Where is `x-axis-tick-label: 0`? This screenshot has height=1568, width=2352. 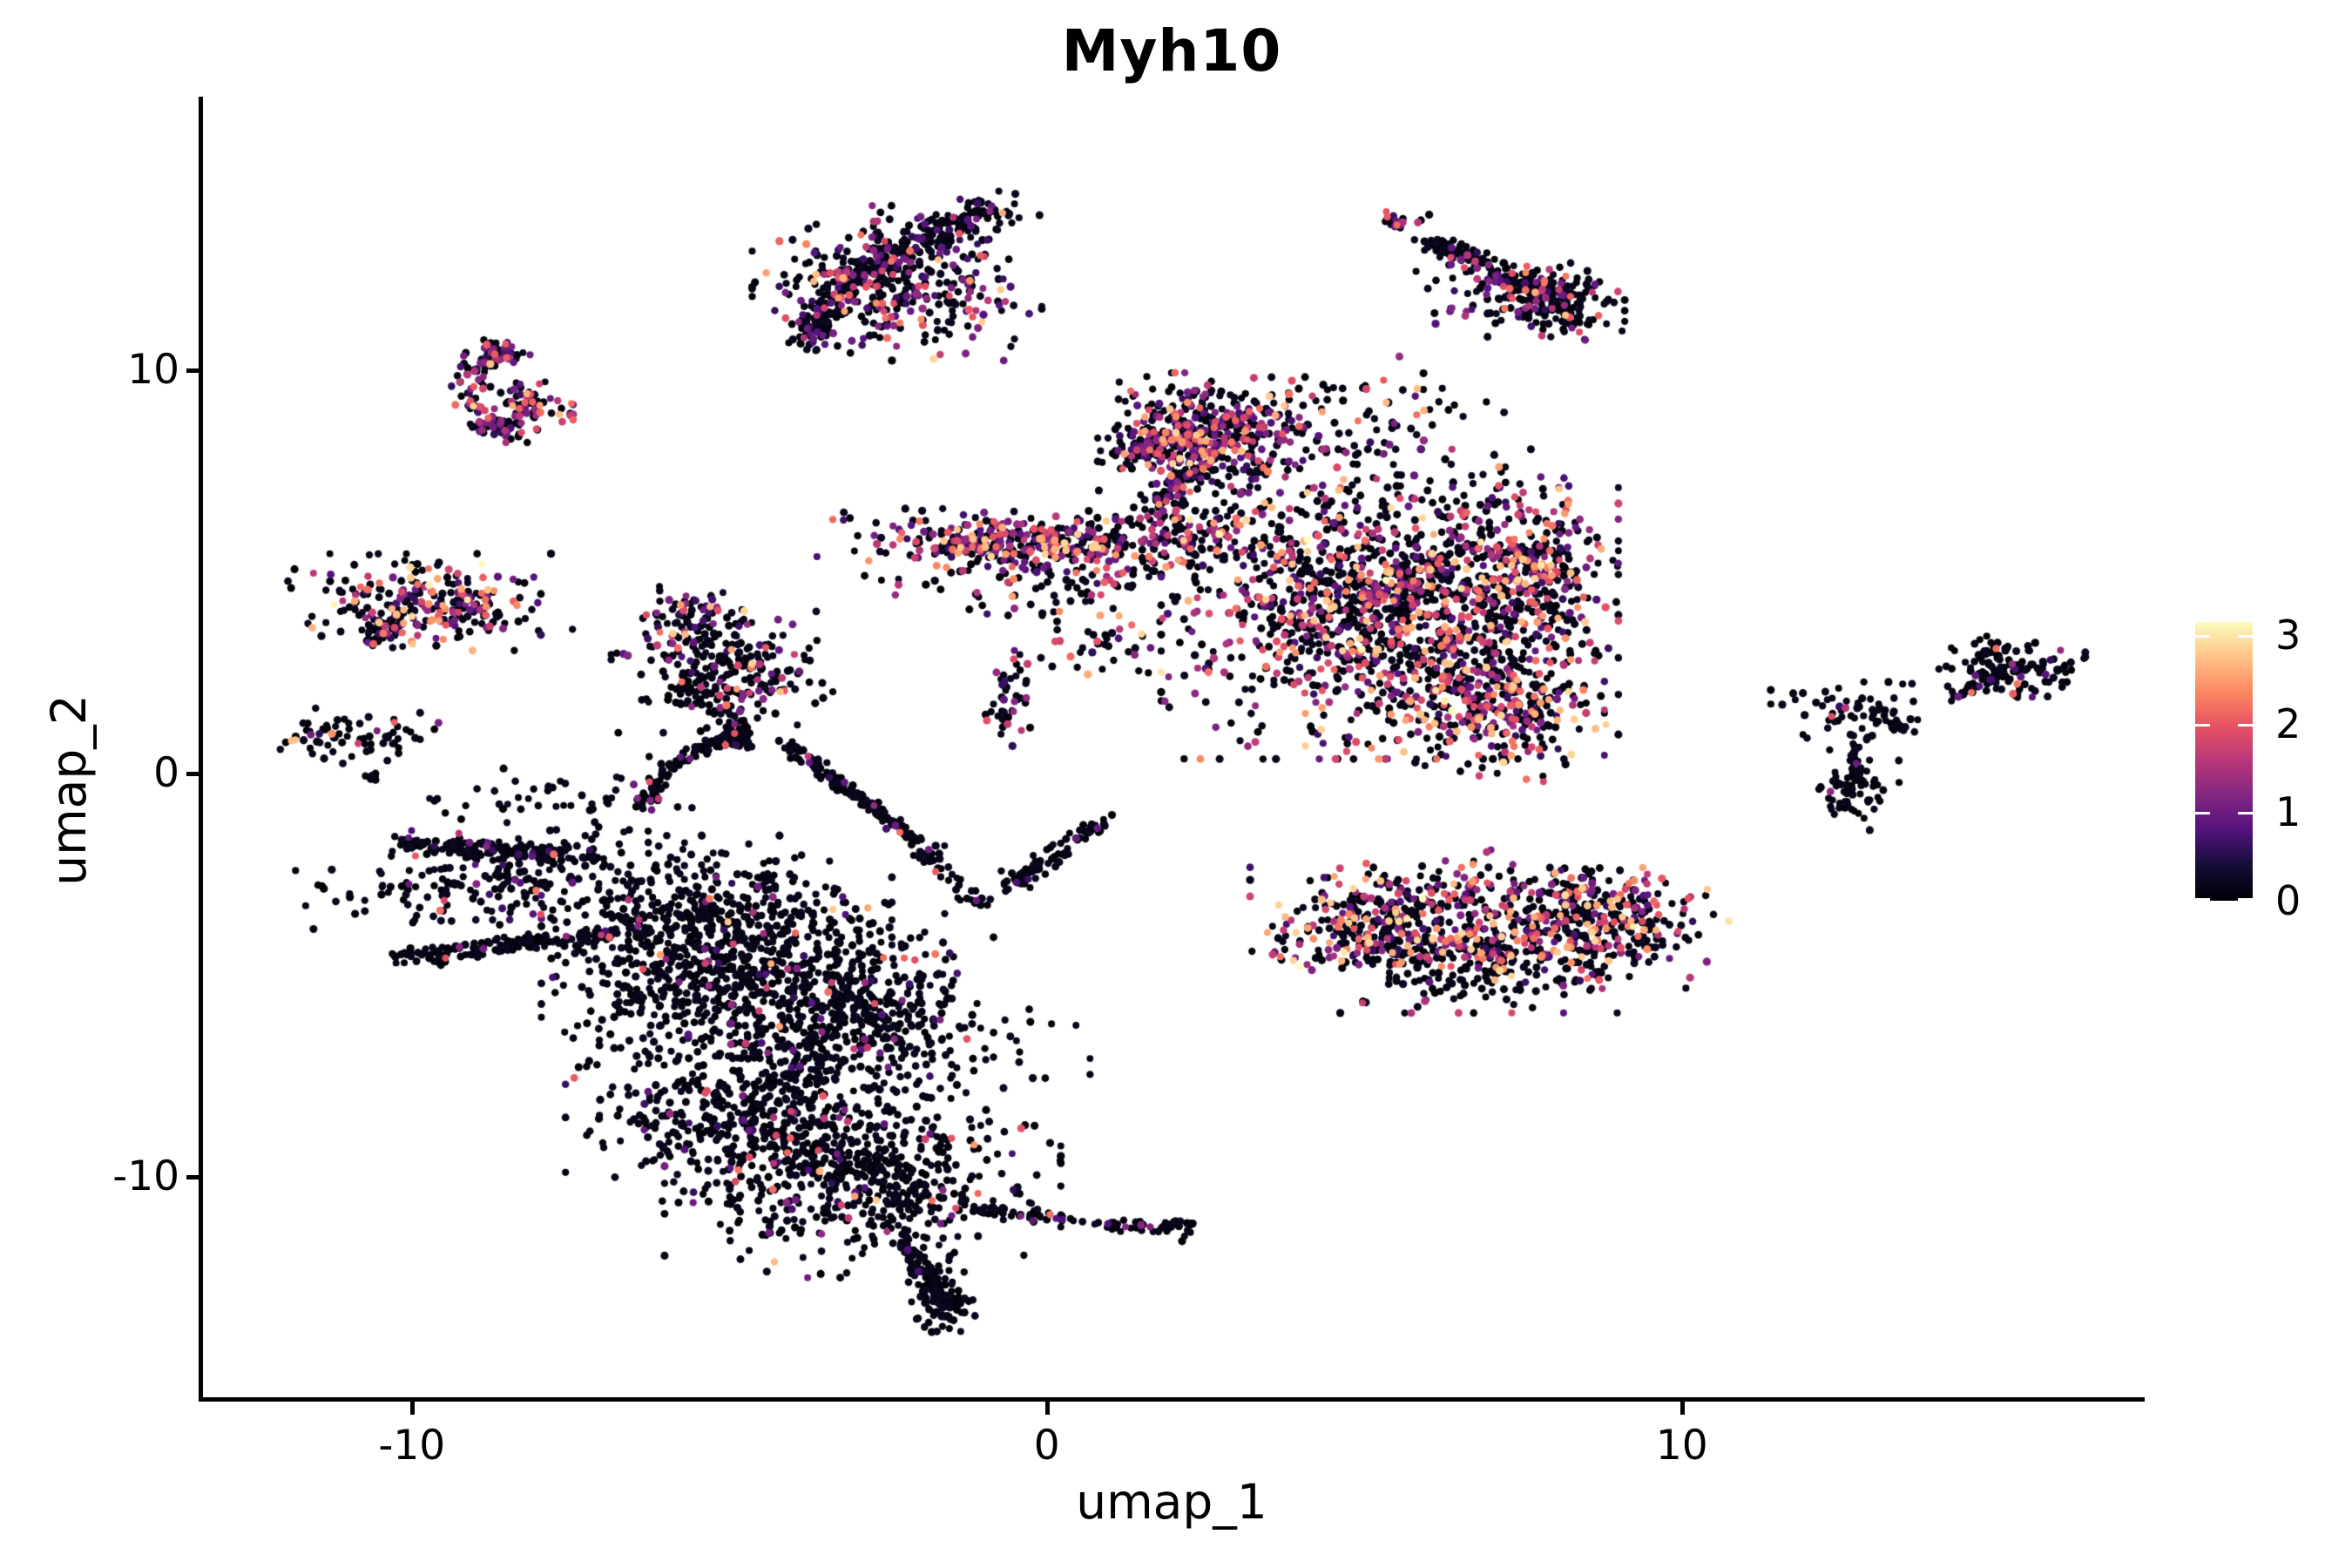
x-axis-tick-label: 0 is located at coordinates (1046, 1446).